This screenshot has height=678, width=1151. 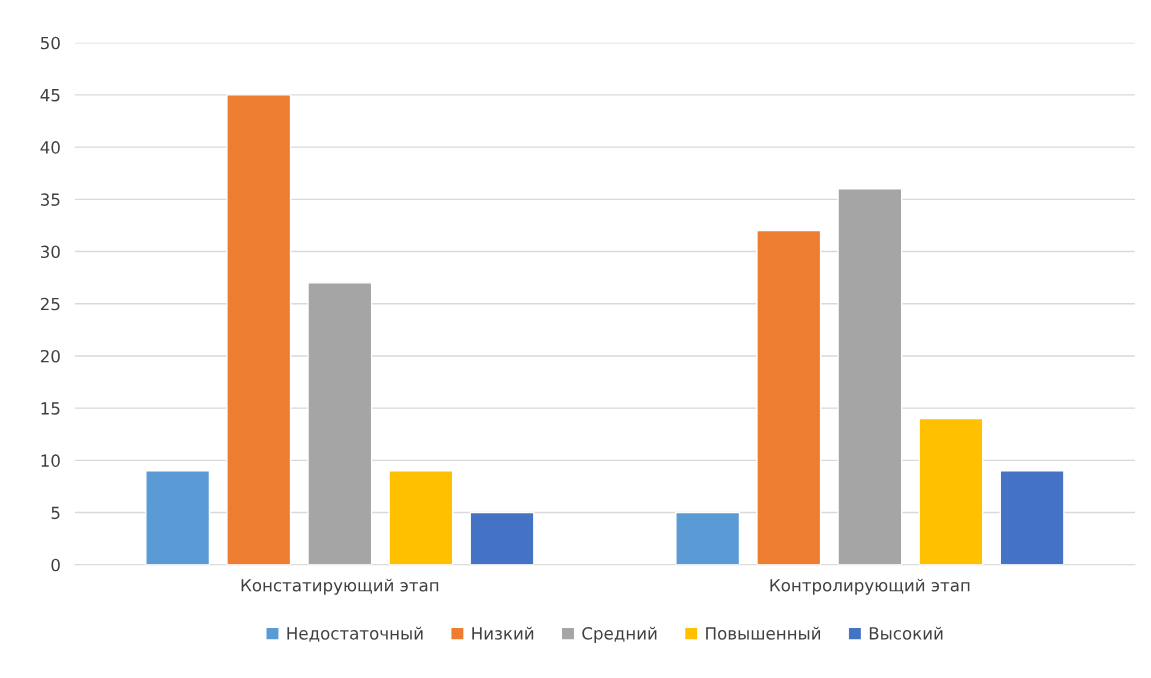 I want to click on legend-label: Недостаточный, so click(x=355, y=634).